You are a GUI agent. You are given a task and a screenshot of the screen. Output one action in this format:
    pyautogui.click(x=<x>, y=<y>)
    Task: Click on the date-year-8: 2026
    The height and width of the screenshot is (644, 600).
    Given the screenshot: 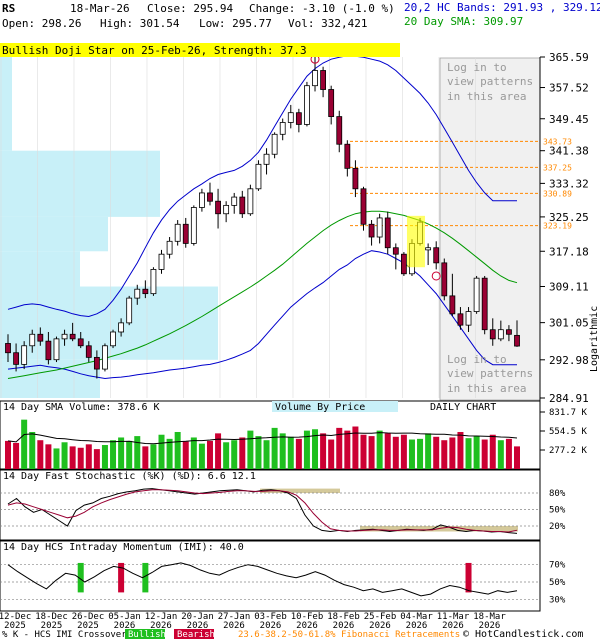 What is the action you would take?
    pyautogui.click(x=307, y=626)
    